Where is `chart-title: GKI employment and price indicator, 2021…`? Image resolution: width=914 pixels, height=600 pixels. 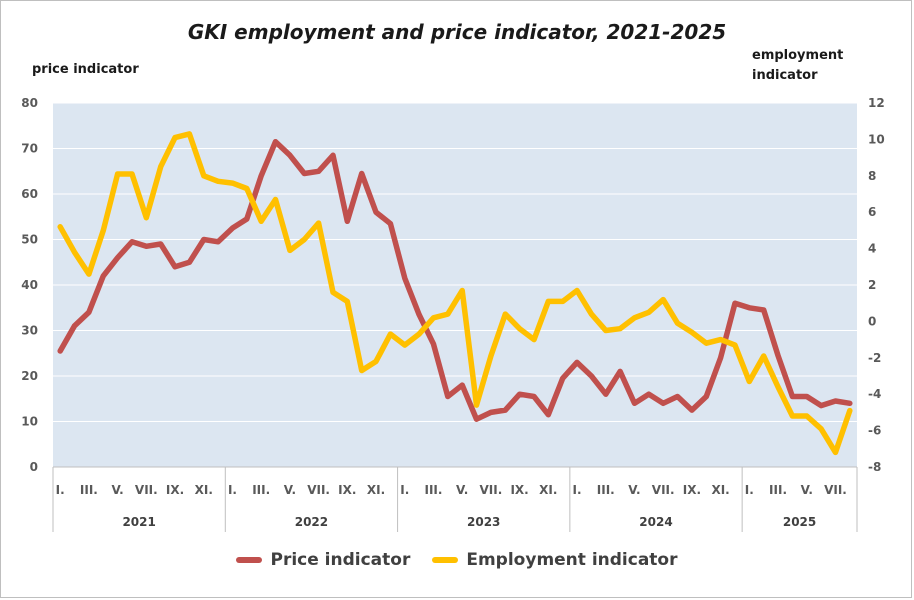 chart-title: GKI employment and price indicator, 2021… is located at coordinates (457, 32).